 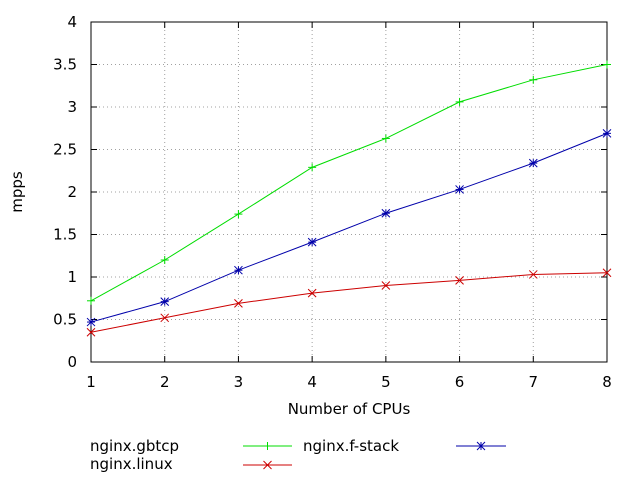 What do you see at coordinates (239, 382) in the screenshot?
I see `x-tick-label-3: 3` at bounding box center [239, 382].